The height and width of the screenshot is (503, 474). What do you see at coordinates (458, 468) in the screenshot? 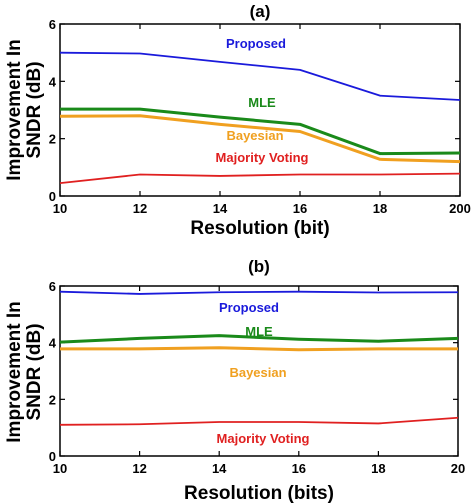
I see `panel-b-x-tick-label: 20` at bounding box center [458, 468].